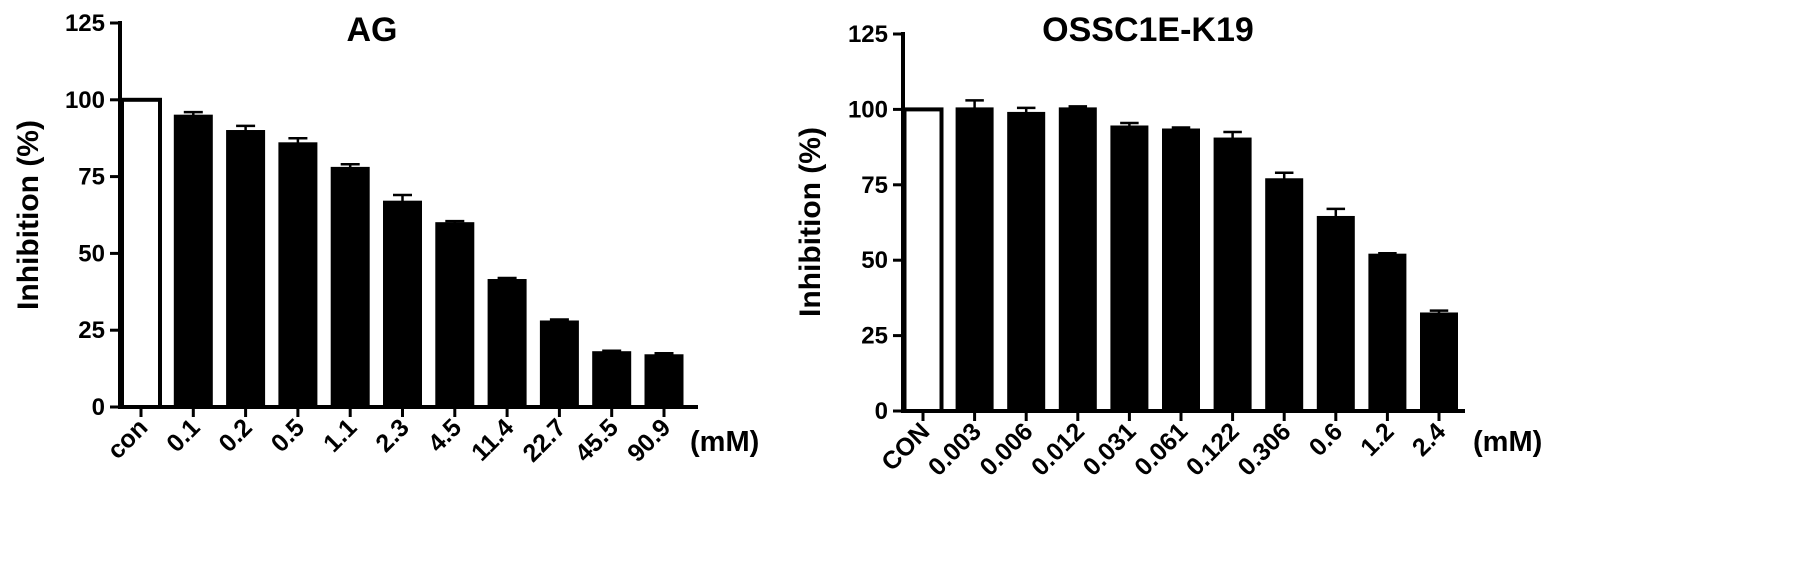  What do you see at coordinates (392, 435) in the screenshot?
I see `x-category-label: 2.3` at bounding box center [392, 435].